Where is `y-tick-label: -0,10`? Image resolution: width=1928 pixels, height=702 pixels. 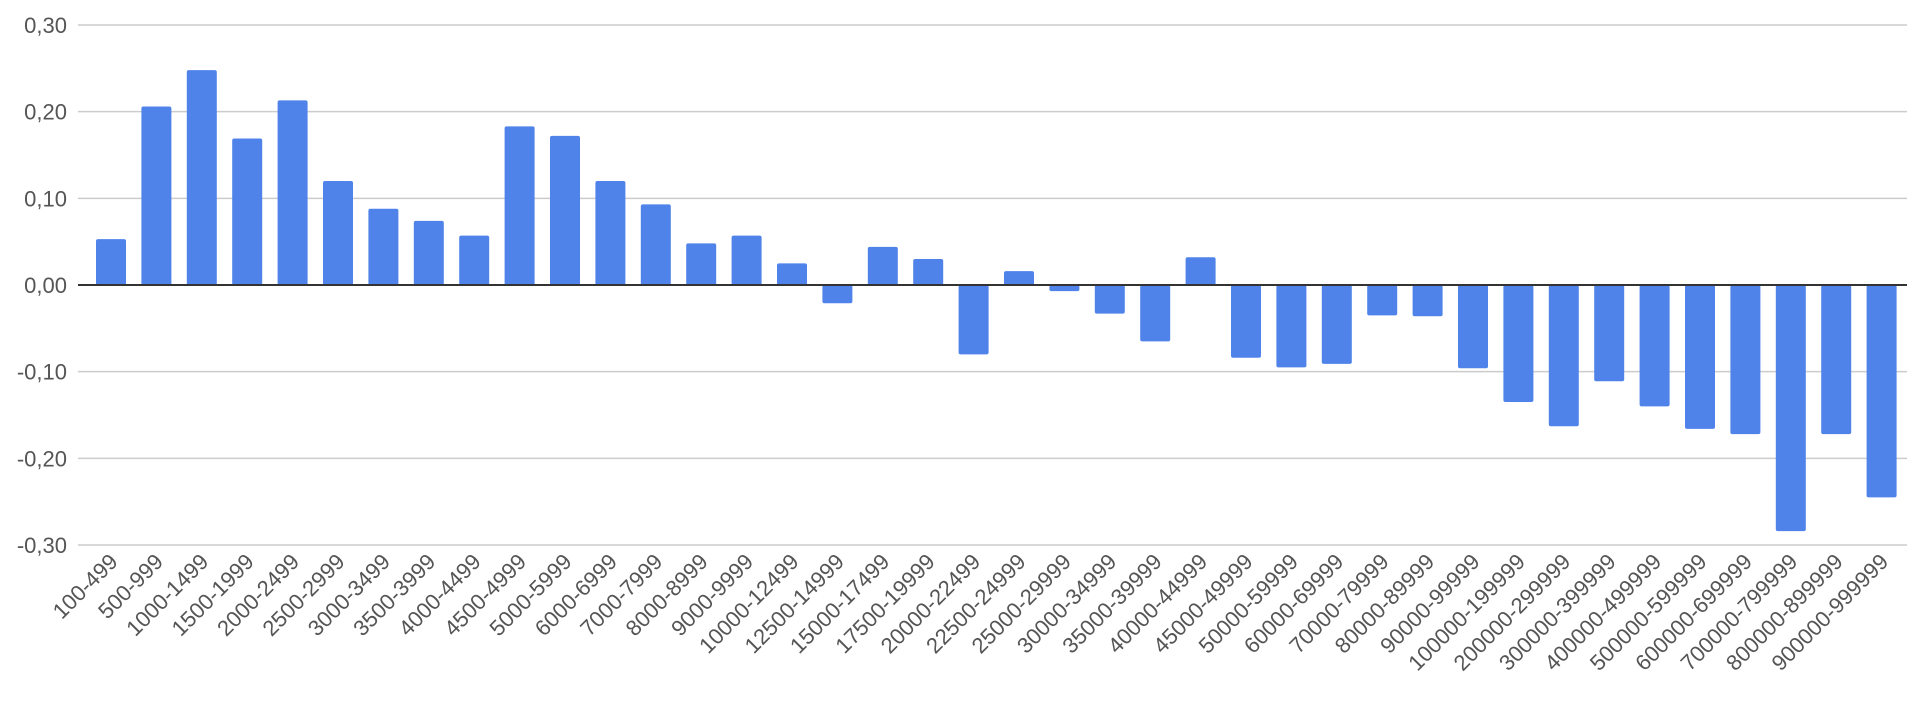
y-tick-label: -0,10 is located at coordinates (42, 372).